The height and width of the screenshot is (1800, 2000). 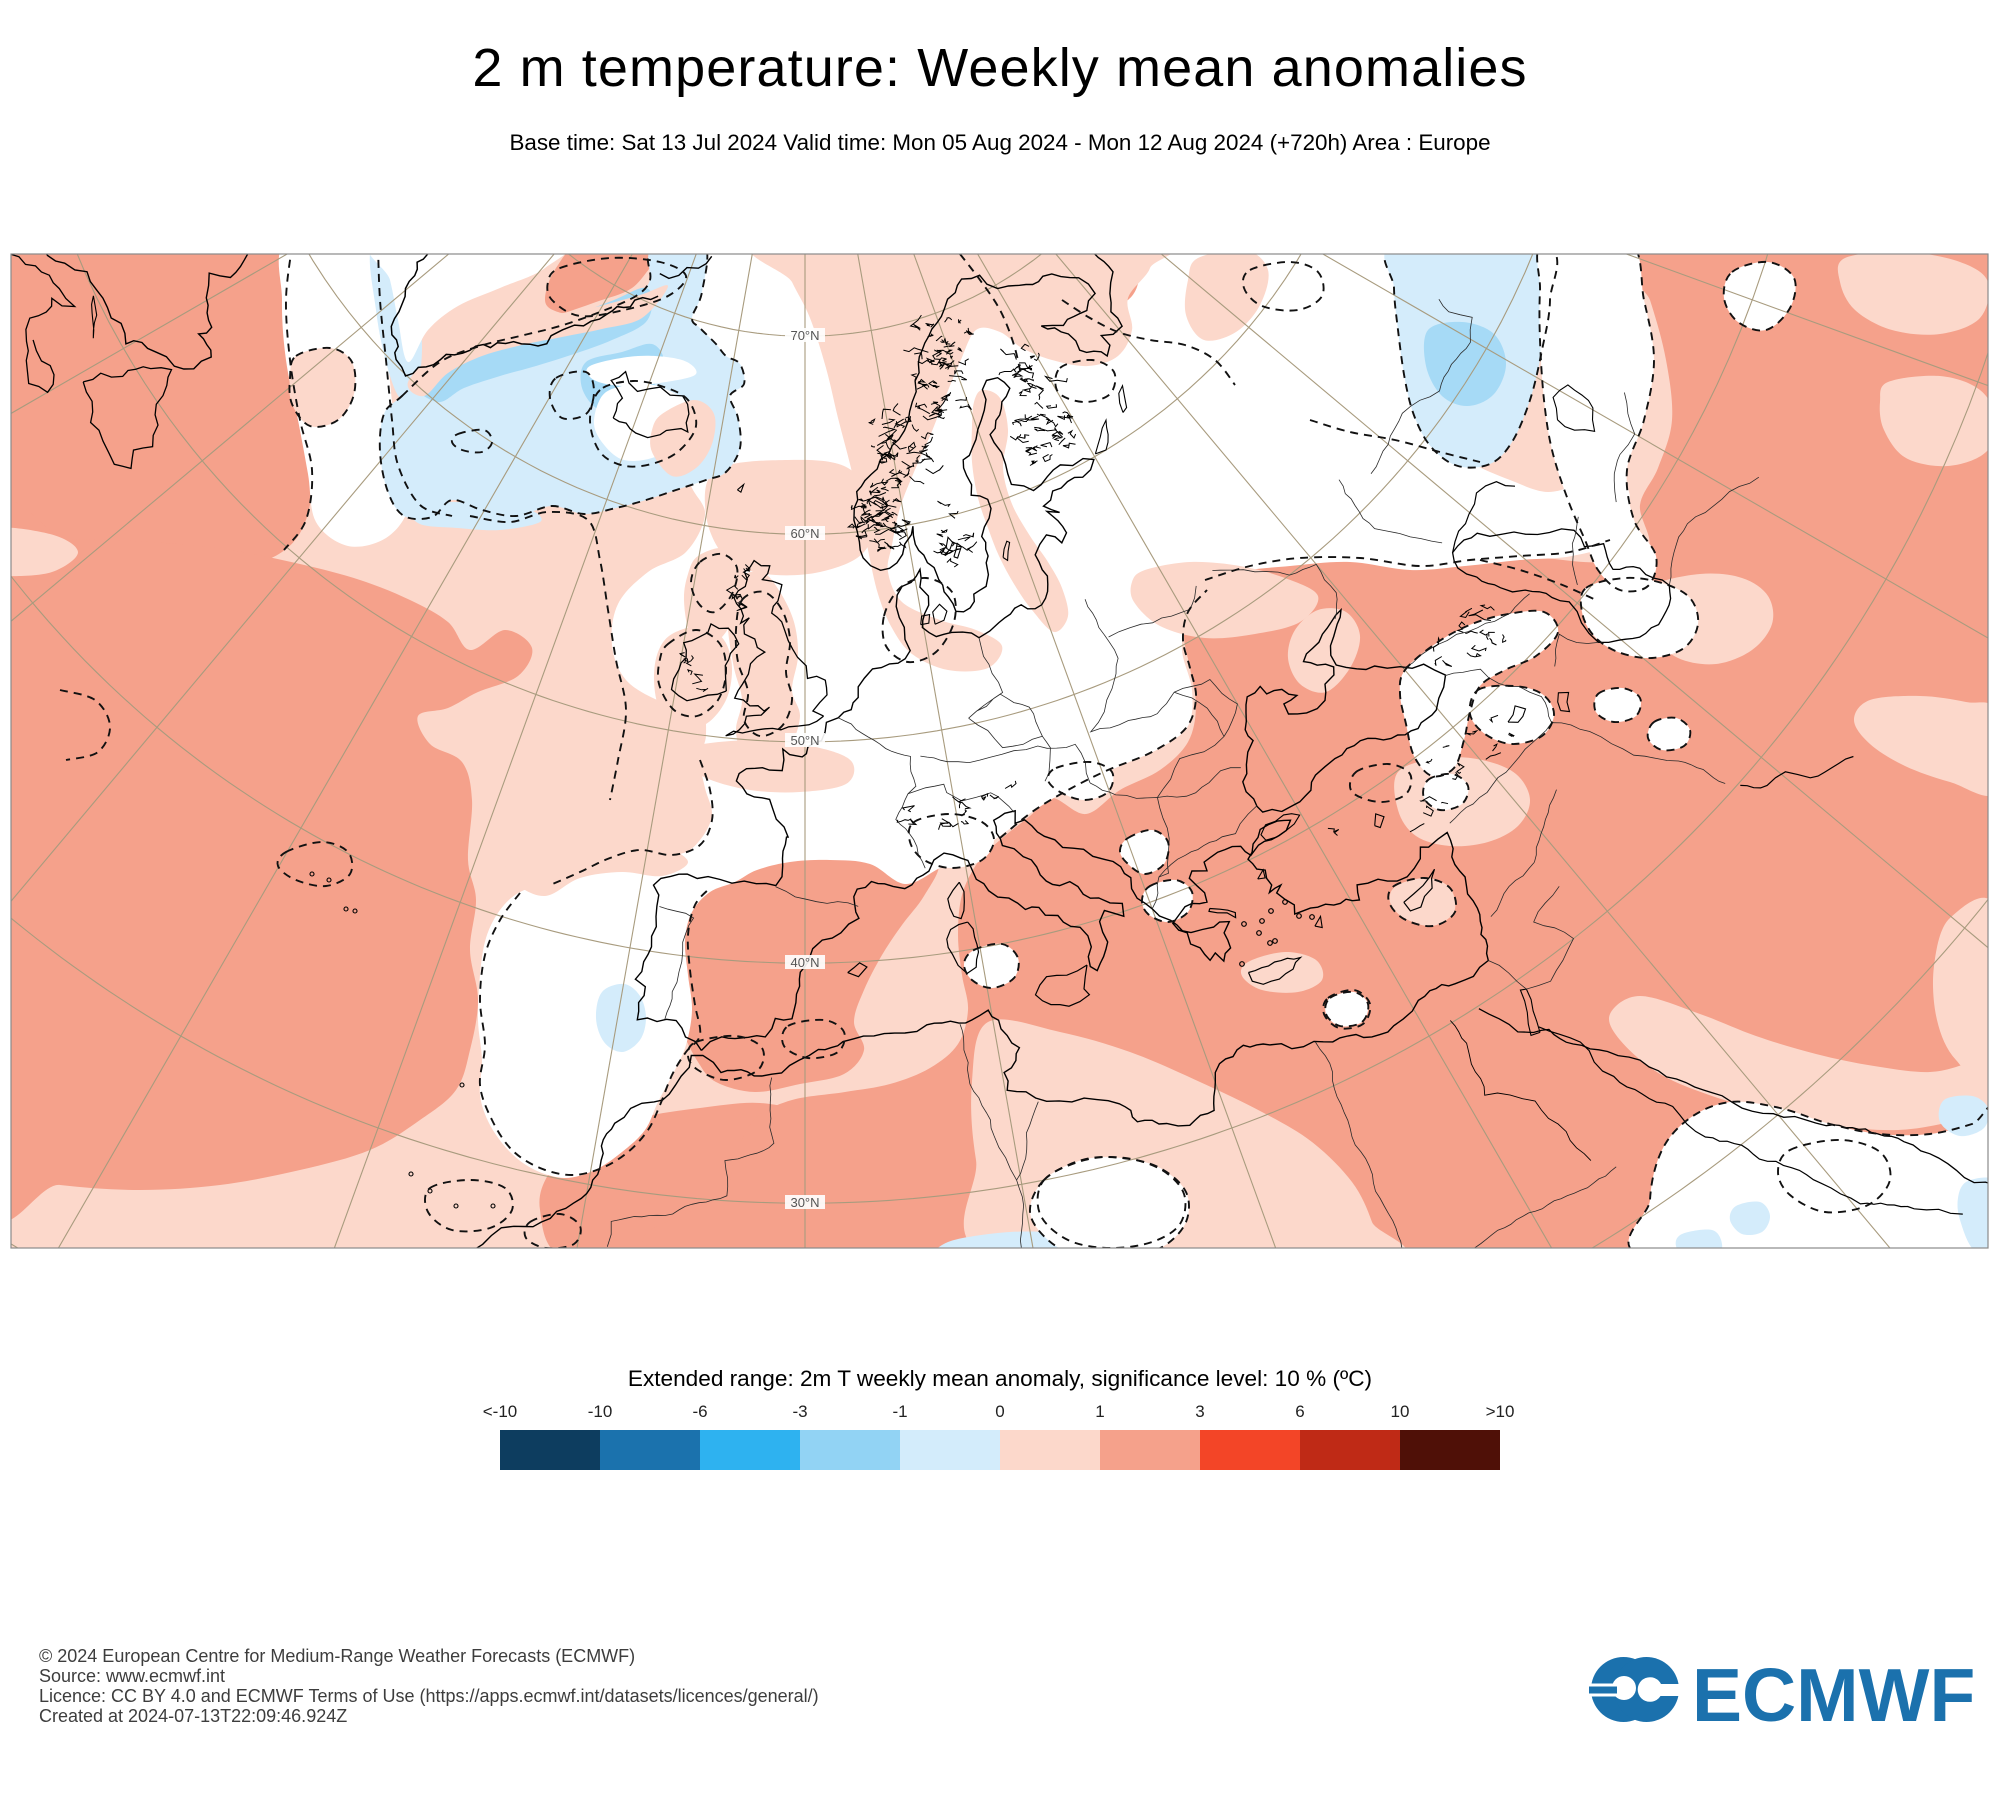 I want to click on svg-text: 60°N, so click(x=804, y=533).